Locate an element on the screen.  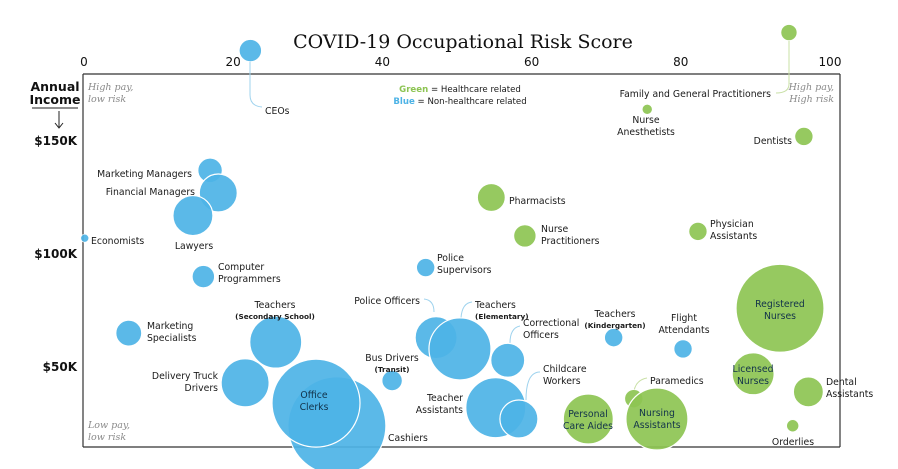
corner-top-left-line-1: High pay, is located at coordinates (110, 87).